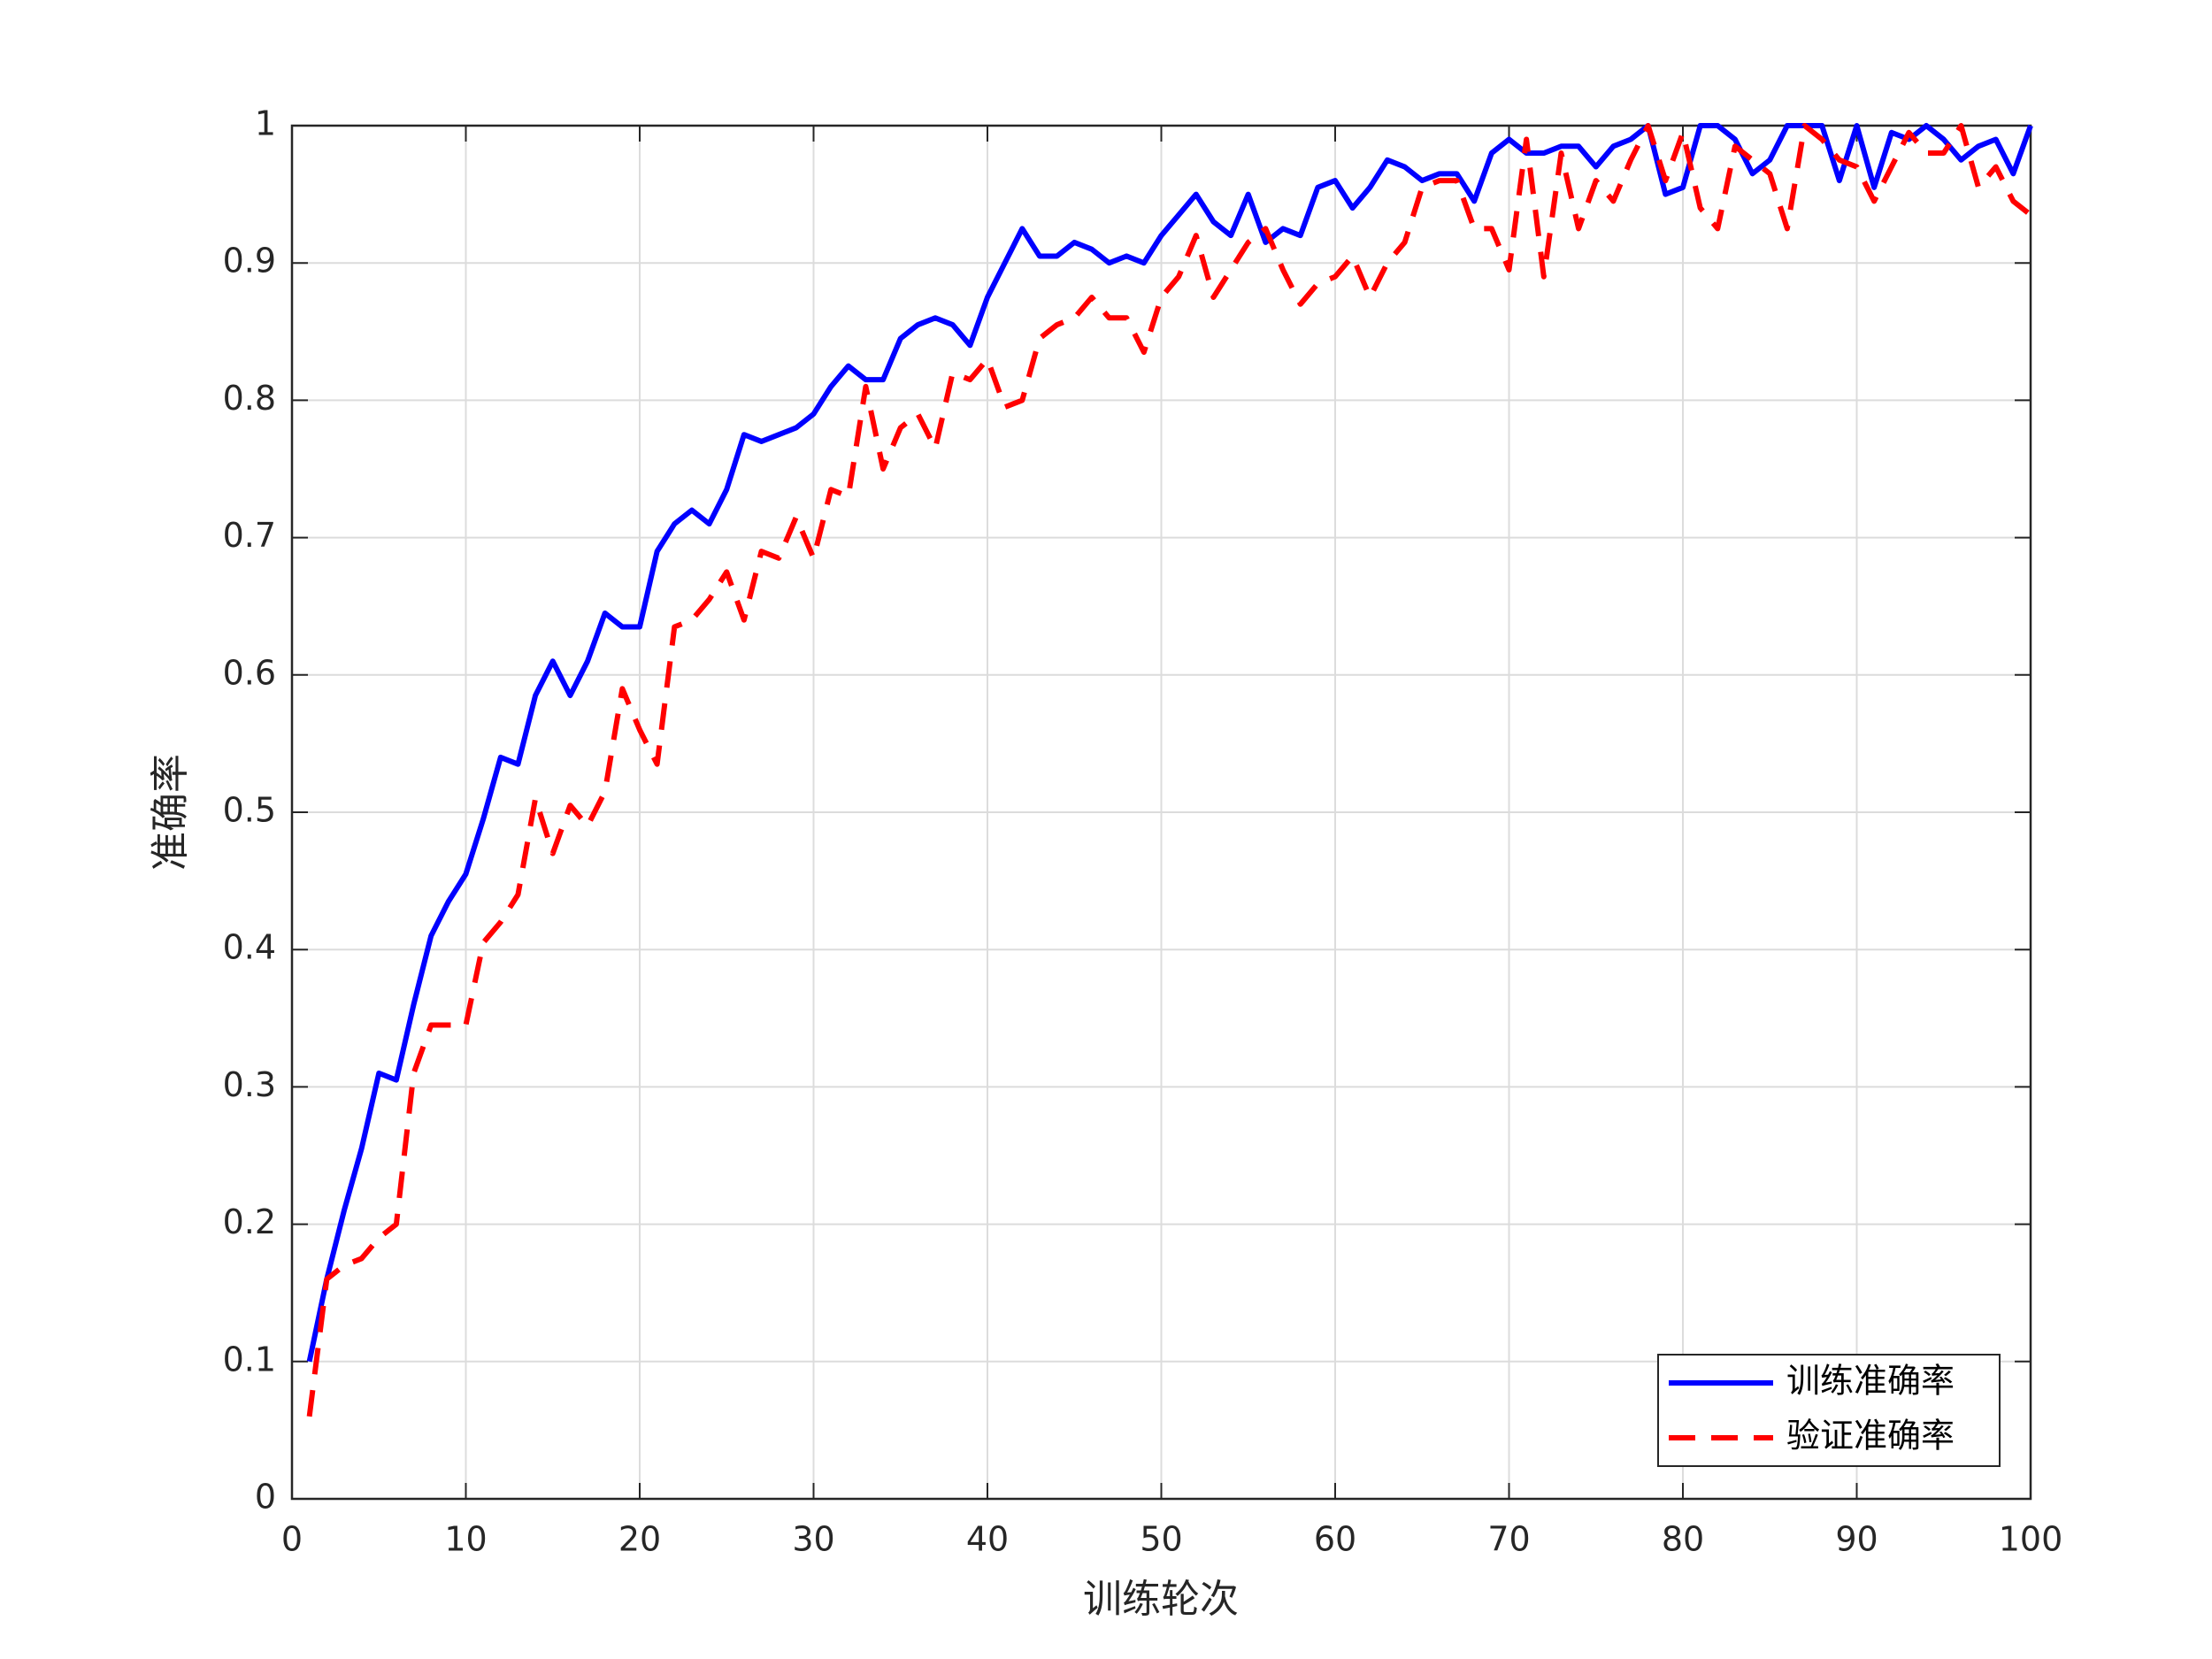 The height and width of the screenshot is (1659, 2212). I want to click on legend-label: 训练准确率, so click(1871, 1382).